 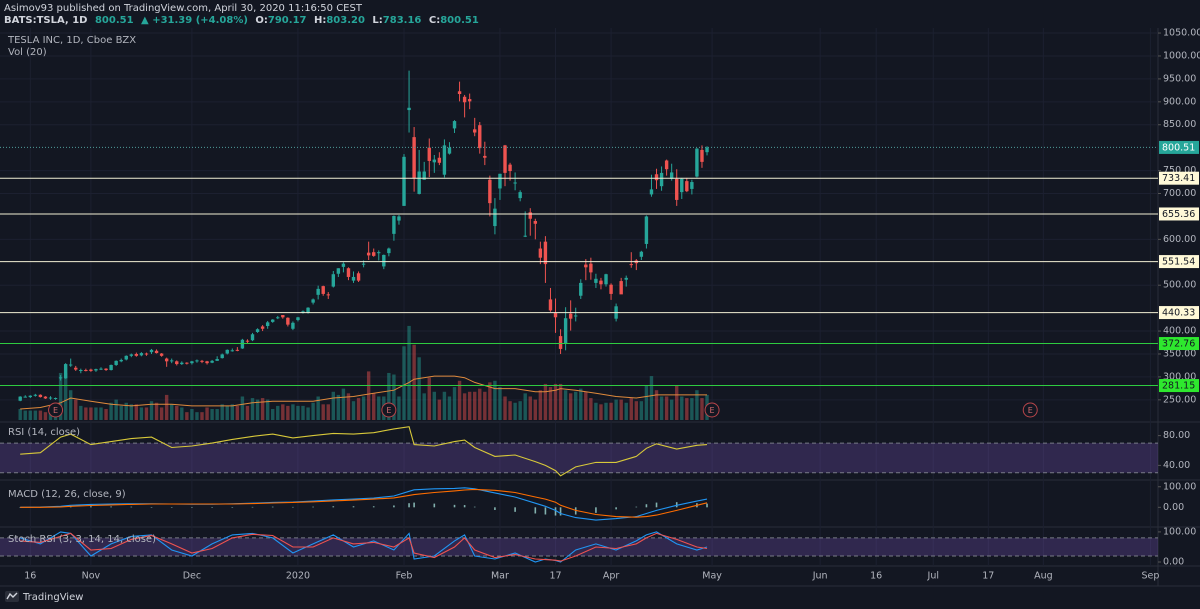 What do you see at coordinates (114, 20) in the screenshot?
I see `last-price: 800.51` at bounding box center [114, 20].